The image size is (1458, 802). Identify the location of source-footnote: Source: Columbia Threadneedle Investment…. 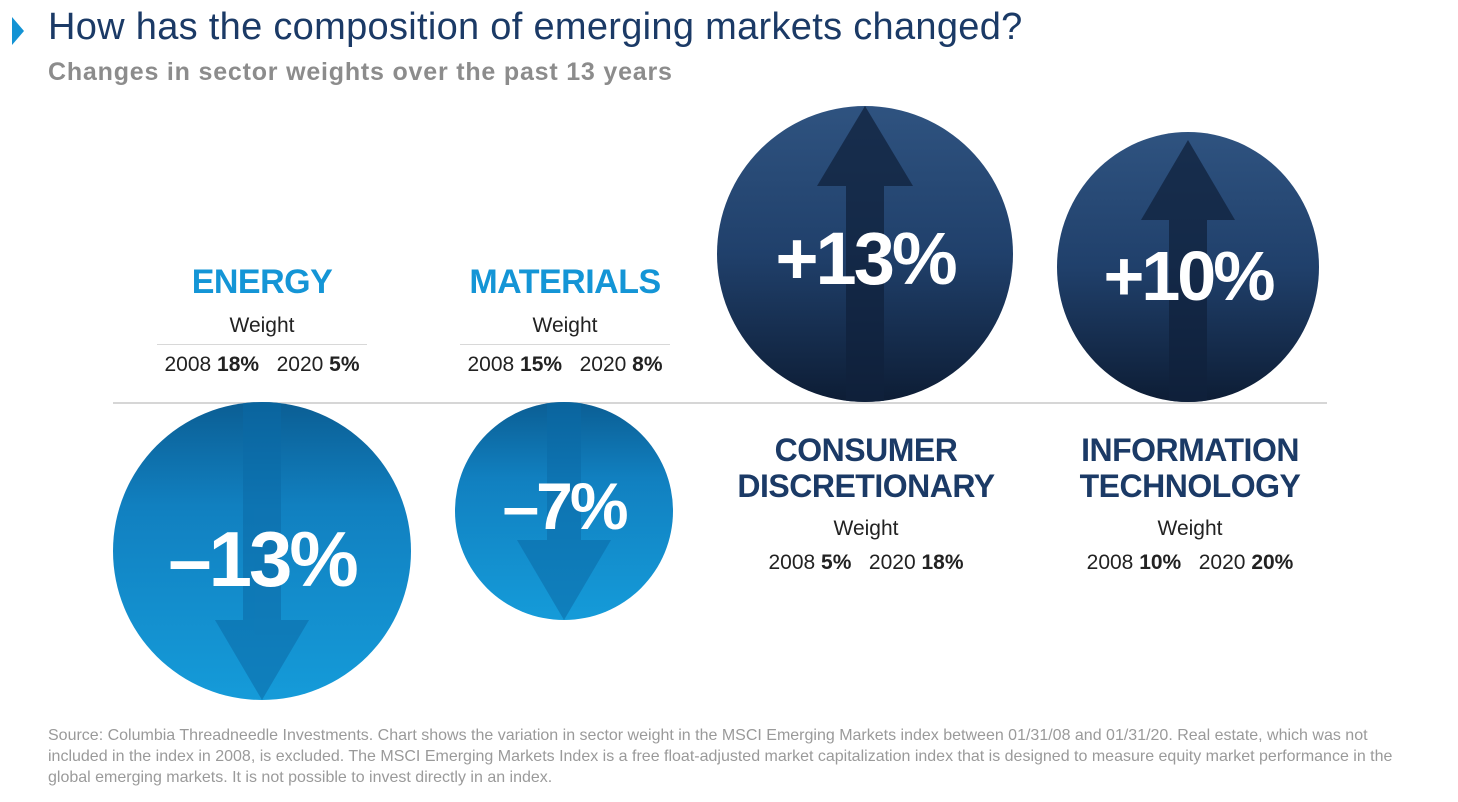
(720, 756).